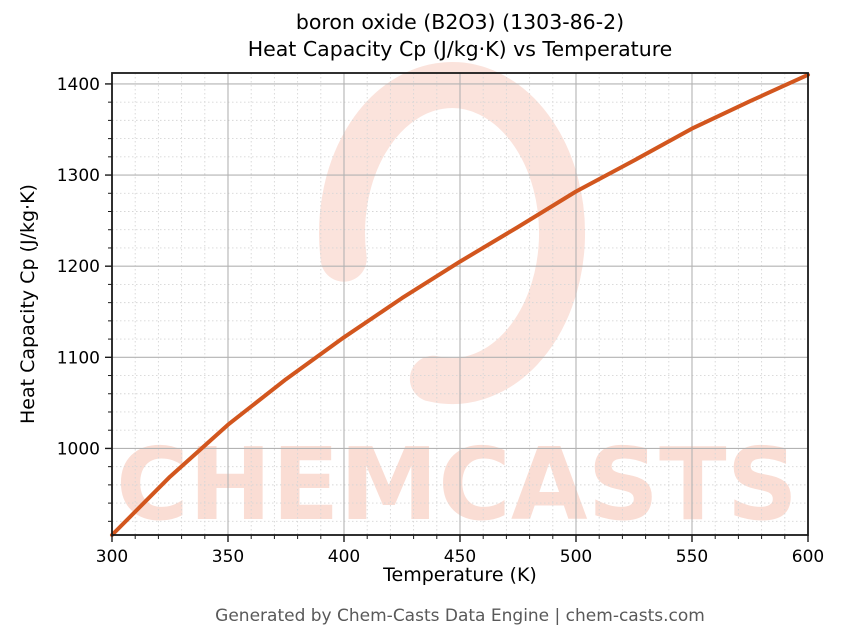 The image size is (843, 644). What do you see at coordinates (78, 85) in the screenshot?
I see `y-tick-label: 1400` at bounding box center [78, 85].